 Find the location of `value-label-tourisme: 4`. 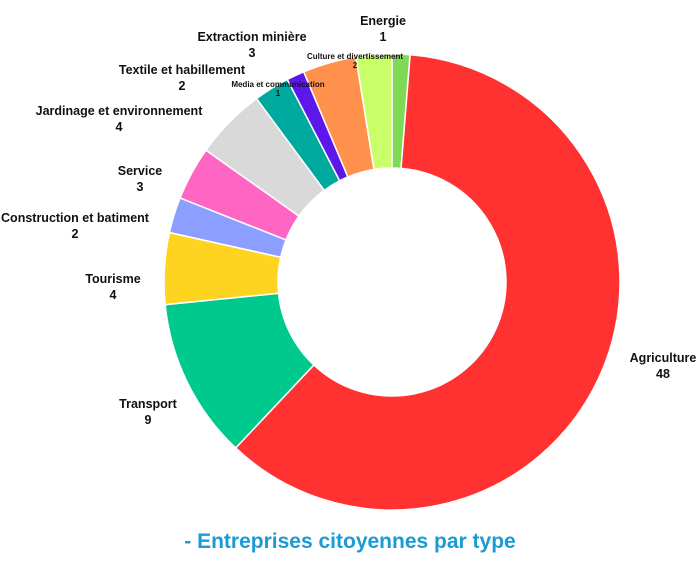

value-label-tourisme: 4 is located at coordinates (113, 295).